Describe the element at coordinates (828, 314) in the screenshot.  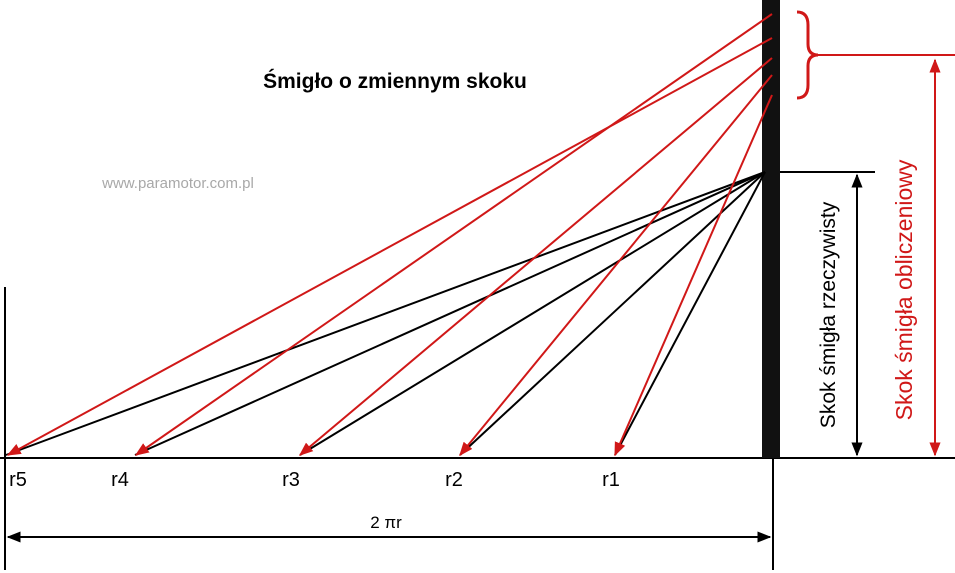
I see `actual-pitch-label: Skok śmigła rzeczywisty` at that location.